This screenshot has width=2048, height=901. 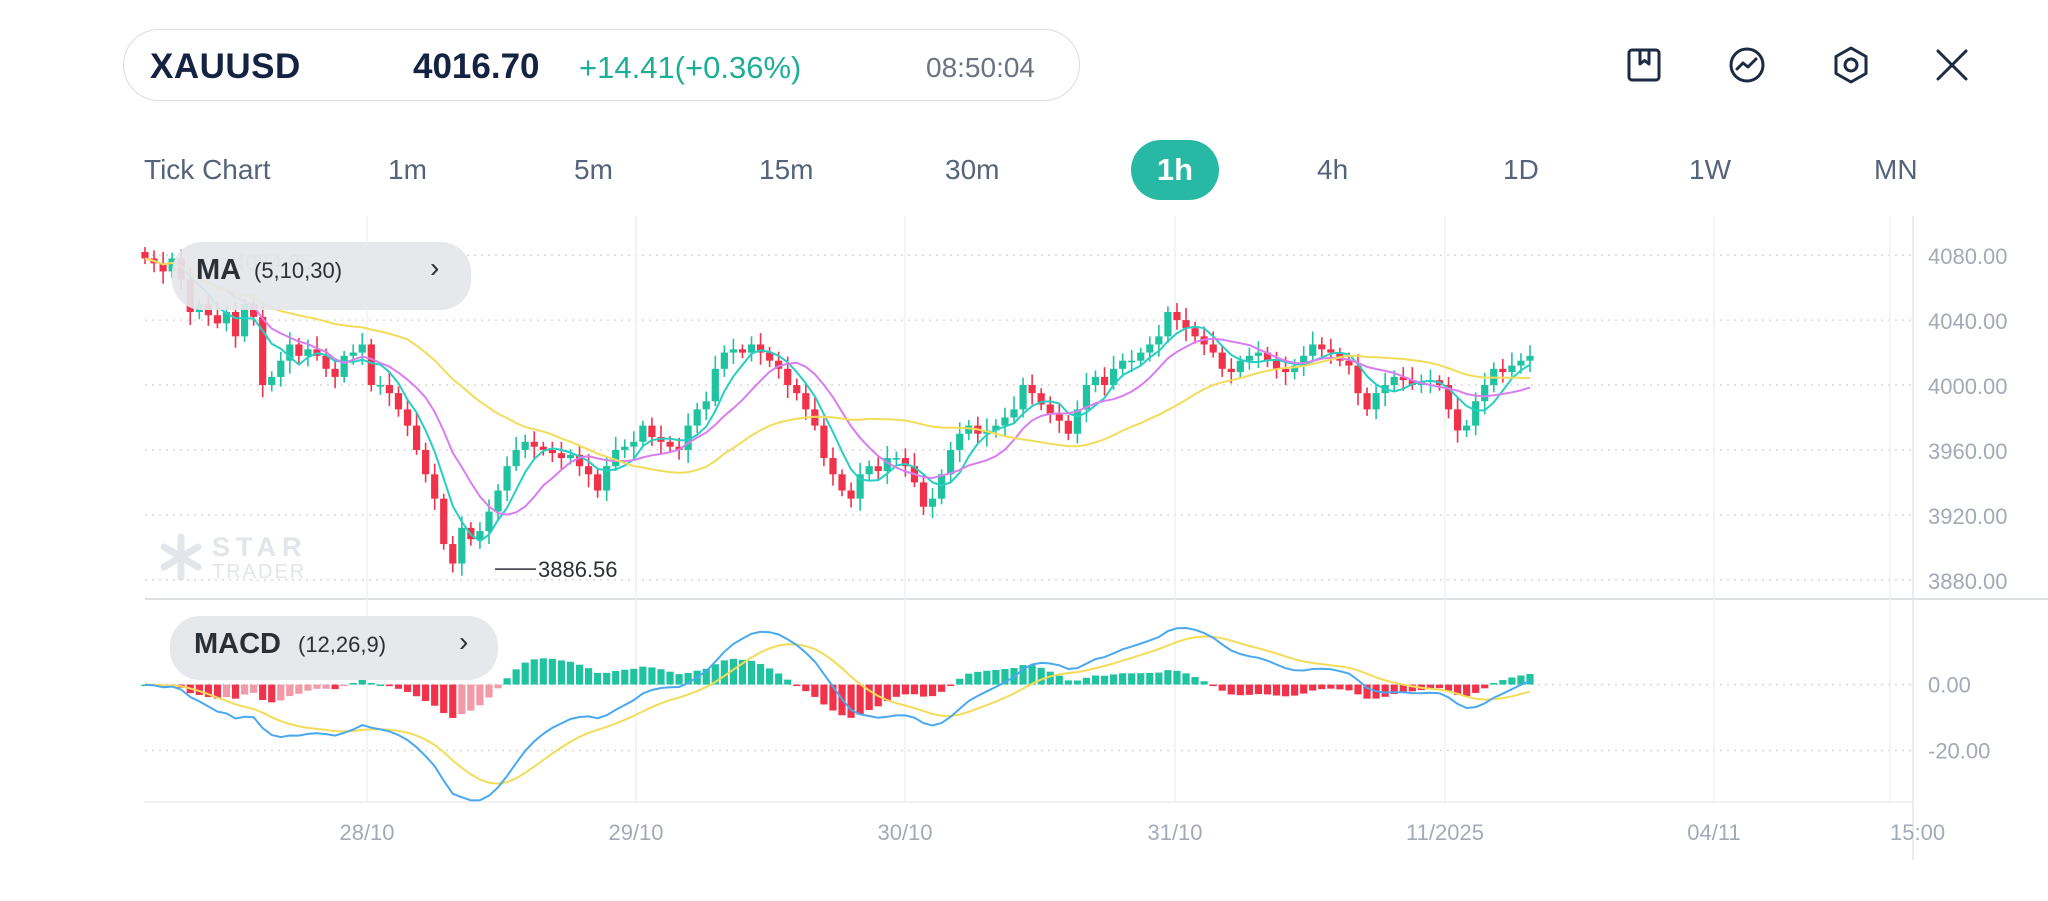 What do you see at coordinates (1851, 65) in the screenshot?
I see `indicator-settings-icon` at bounding box center [1851, 65].